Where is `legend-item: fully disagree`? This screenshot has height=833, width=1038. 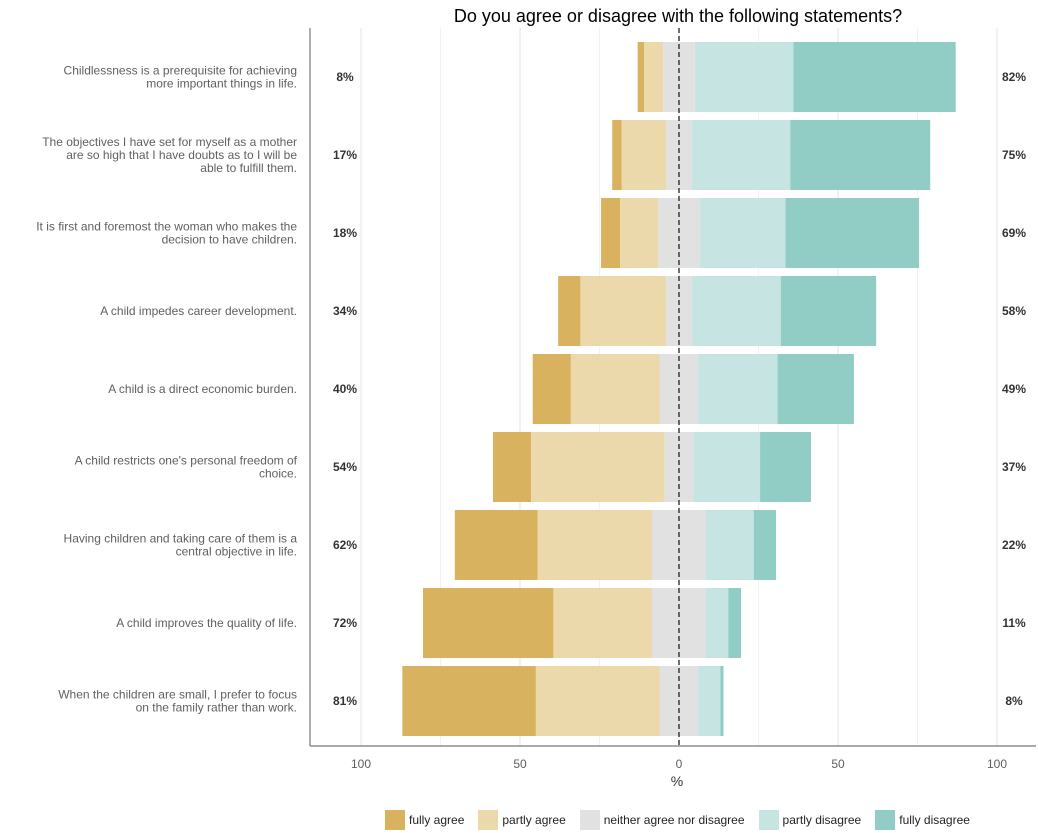 legend-item: fully disagree is located at coordinates (922, 820).